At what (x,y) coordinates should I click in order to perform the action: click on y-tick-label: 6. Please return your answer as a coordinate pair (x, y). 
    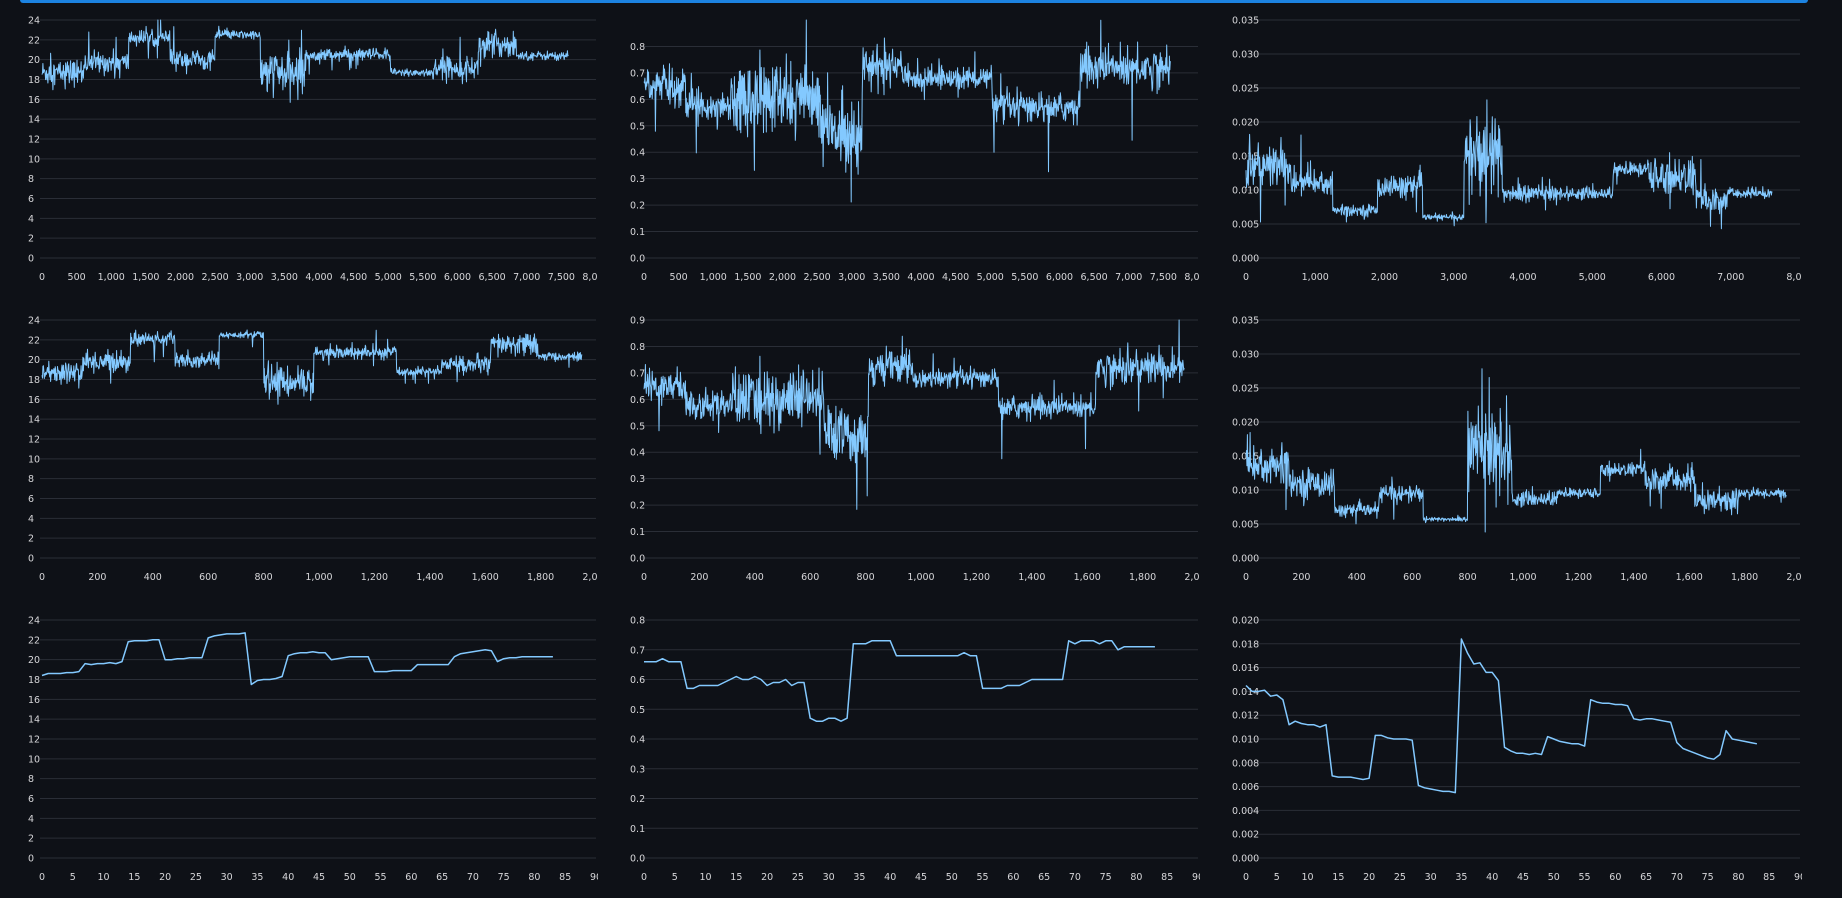
    Looking at the image, I should click on (31, 499).